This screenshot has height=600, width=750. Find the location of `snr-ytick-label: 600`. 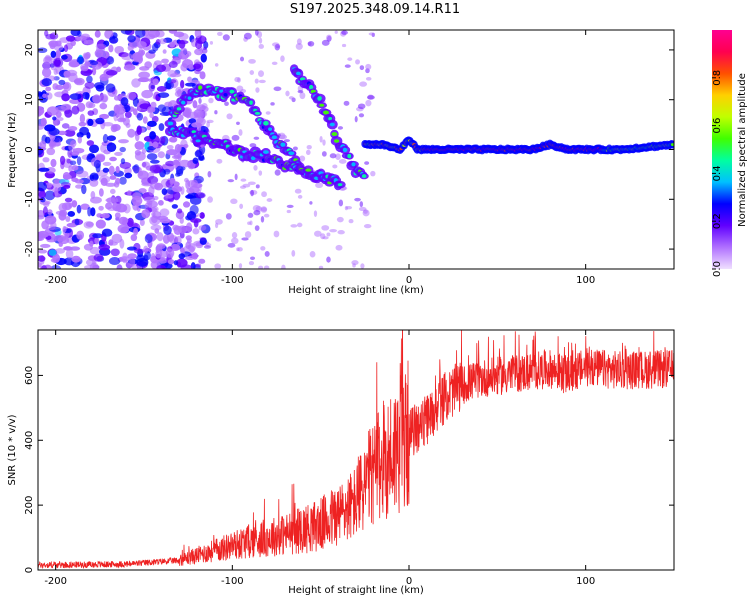

snr-ytick-label: 600 is located at coordinates (29, 375).